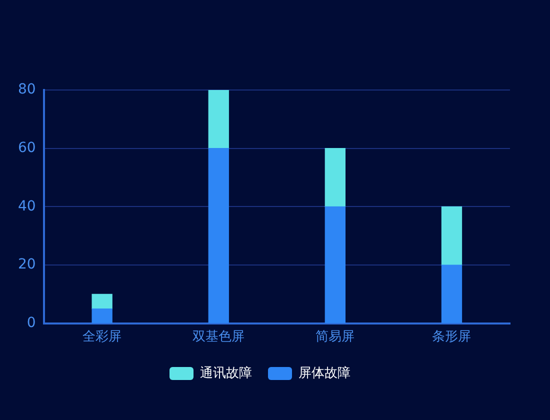 This screenshot has height=420, width=550. Describe the element at coordinates (452, 337) in the screenshot. I see `x-tick-label: 条形屏` at that location.